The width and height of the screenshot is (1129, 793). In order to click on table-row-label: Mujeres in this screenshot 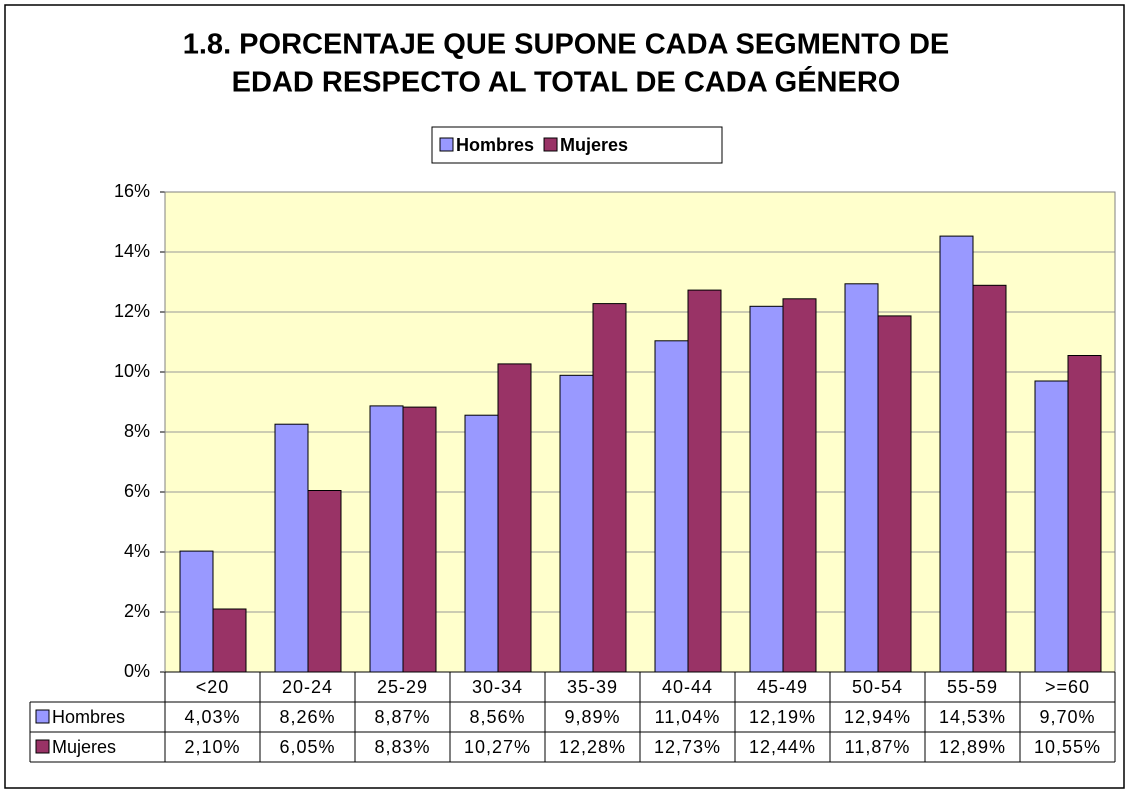, I will do `click(84, 747)`.